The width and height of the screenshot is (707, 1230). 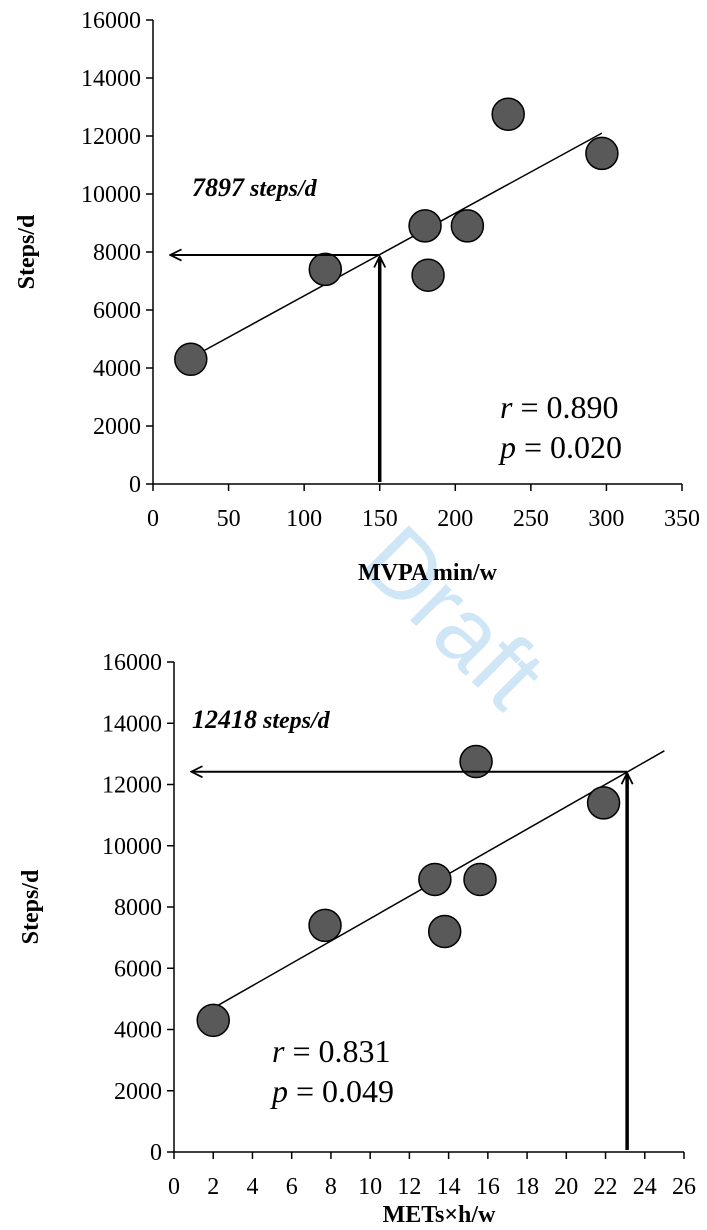 I want to click on stat-p: p = 0.020, so click(x=560, y=447).